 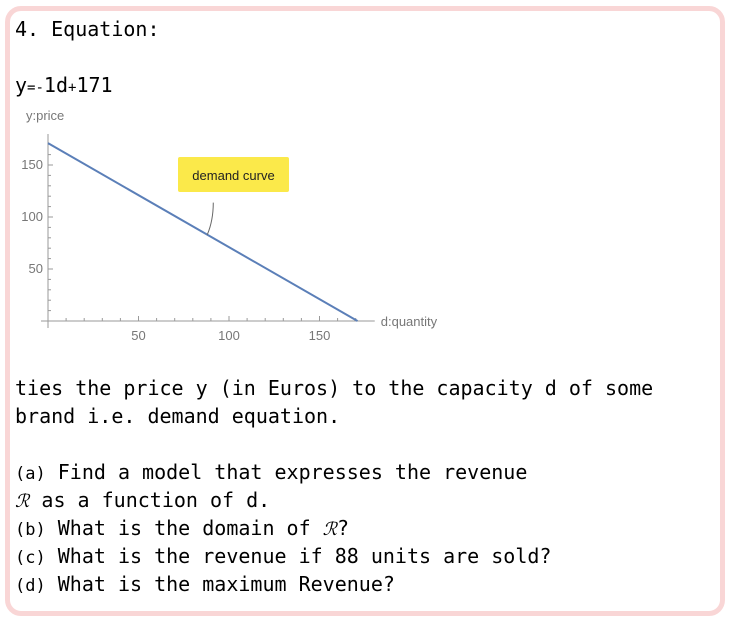 I want to click on x-axis-label: d:quantity, so click(x=409, y=321).